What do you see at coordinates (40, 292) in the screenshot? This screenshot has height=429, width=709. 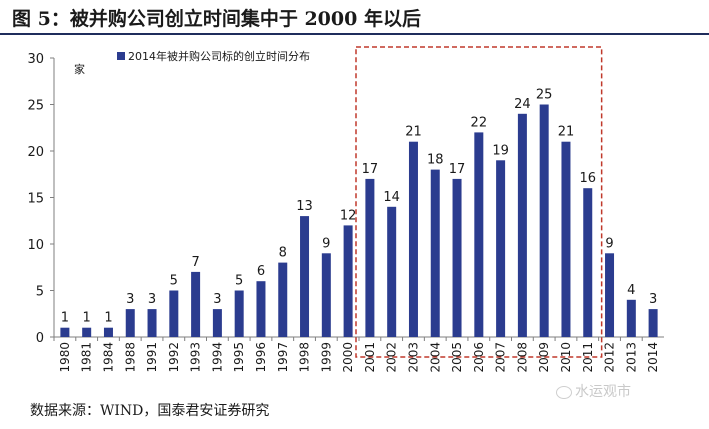 I see `y-tick-label: 5` at bounding box center [40, 292].